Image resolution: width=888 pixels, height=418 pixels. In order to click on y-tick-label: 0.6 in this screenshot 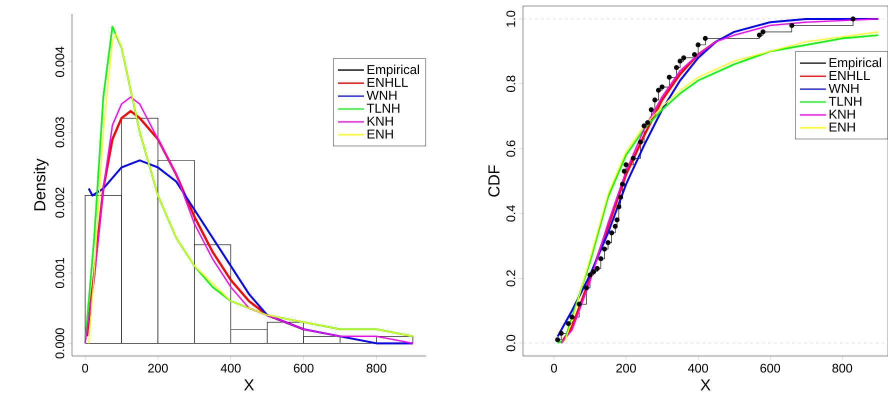, I will do `click(511, 148)`.